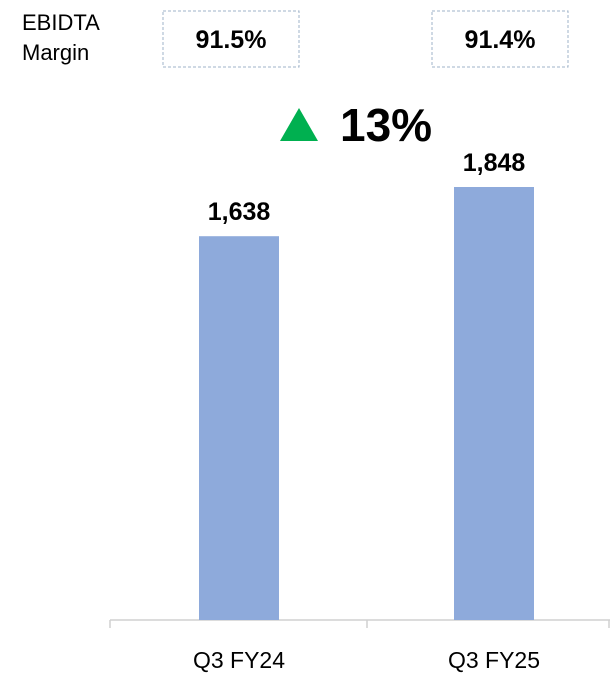 The image size is (610, 673). What do you see at coordinates (386, 125) in the screenshot?
I see `growth-label: 13%` at bounding box center [386, 125].